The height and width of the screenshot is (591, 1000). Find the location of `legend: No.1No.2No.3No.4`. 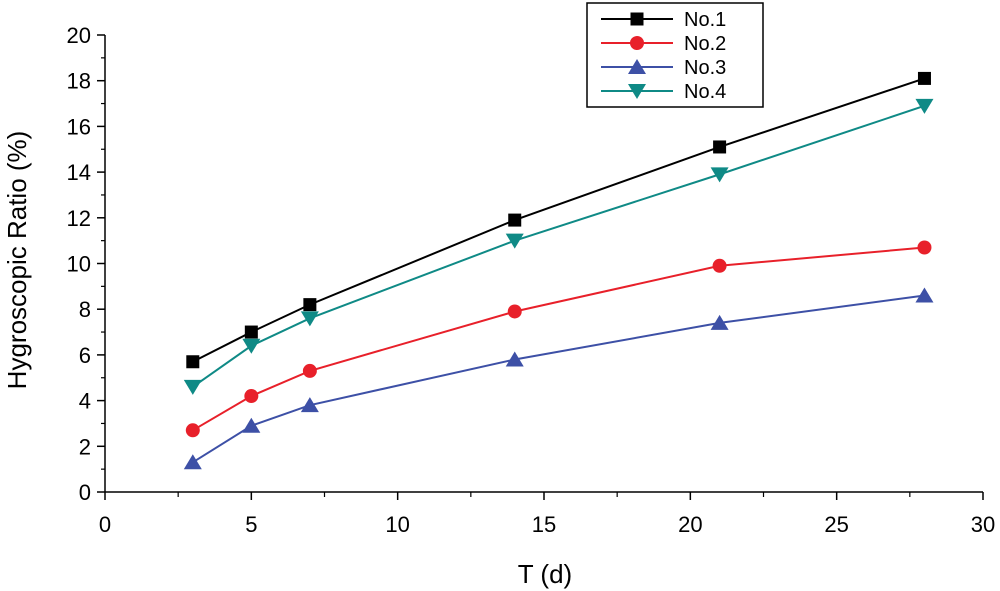

legend: No.1No.2No.3No.4 is located at coordinates (675, 55).